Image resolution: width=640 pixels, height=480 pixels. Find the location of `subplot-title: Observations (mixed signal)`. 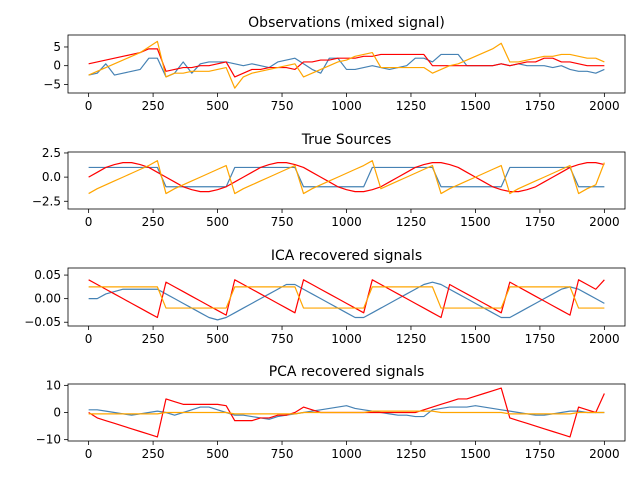

subplot-title: Observations (mixed signal) is located at coordinates (346, 23).